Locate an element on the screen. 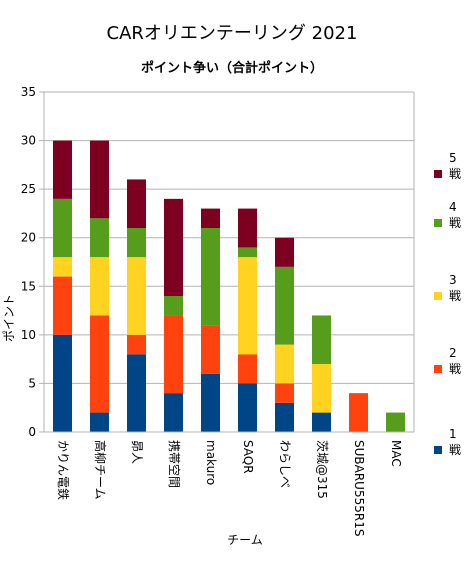  y-tick-label: 10 is located at coordinates (28, 335).